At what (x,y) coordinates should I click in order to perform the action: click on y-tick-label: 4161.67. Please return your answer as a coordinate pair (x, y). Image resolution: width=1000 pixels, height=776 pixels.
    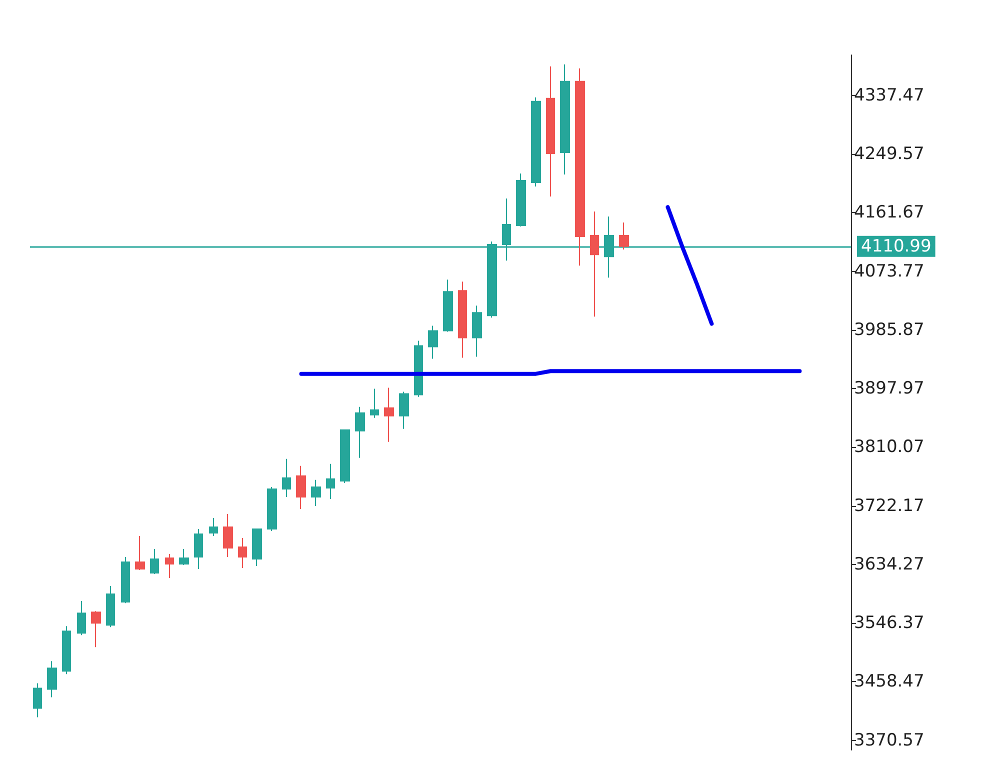
    Looking at the image, I should click on (889, 212).